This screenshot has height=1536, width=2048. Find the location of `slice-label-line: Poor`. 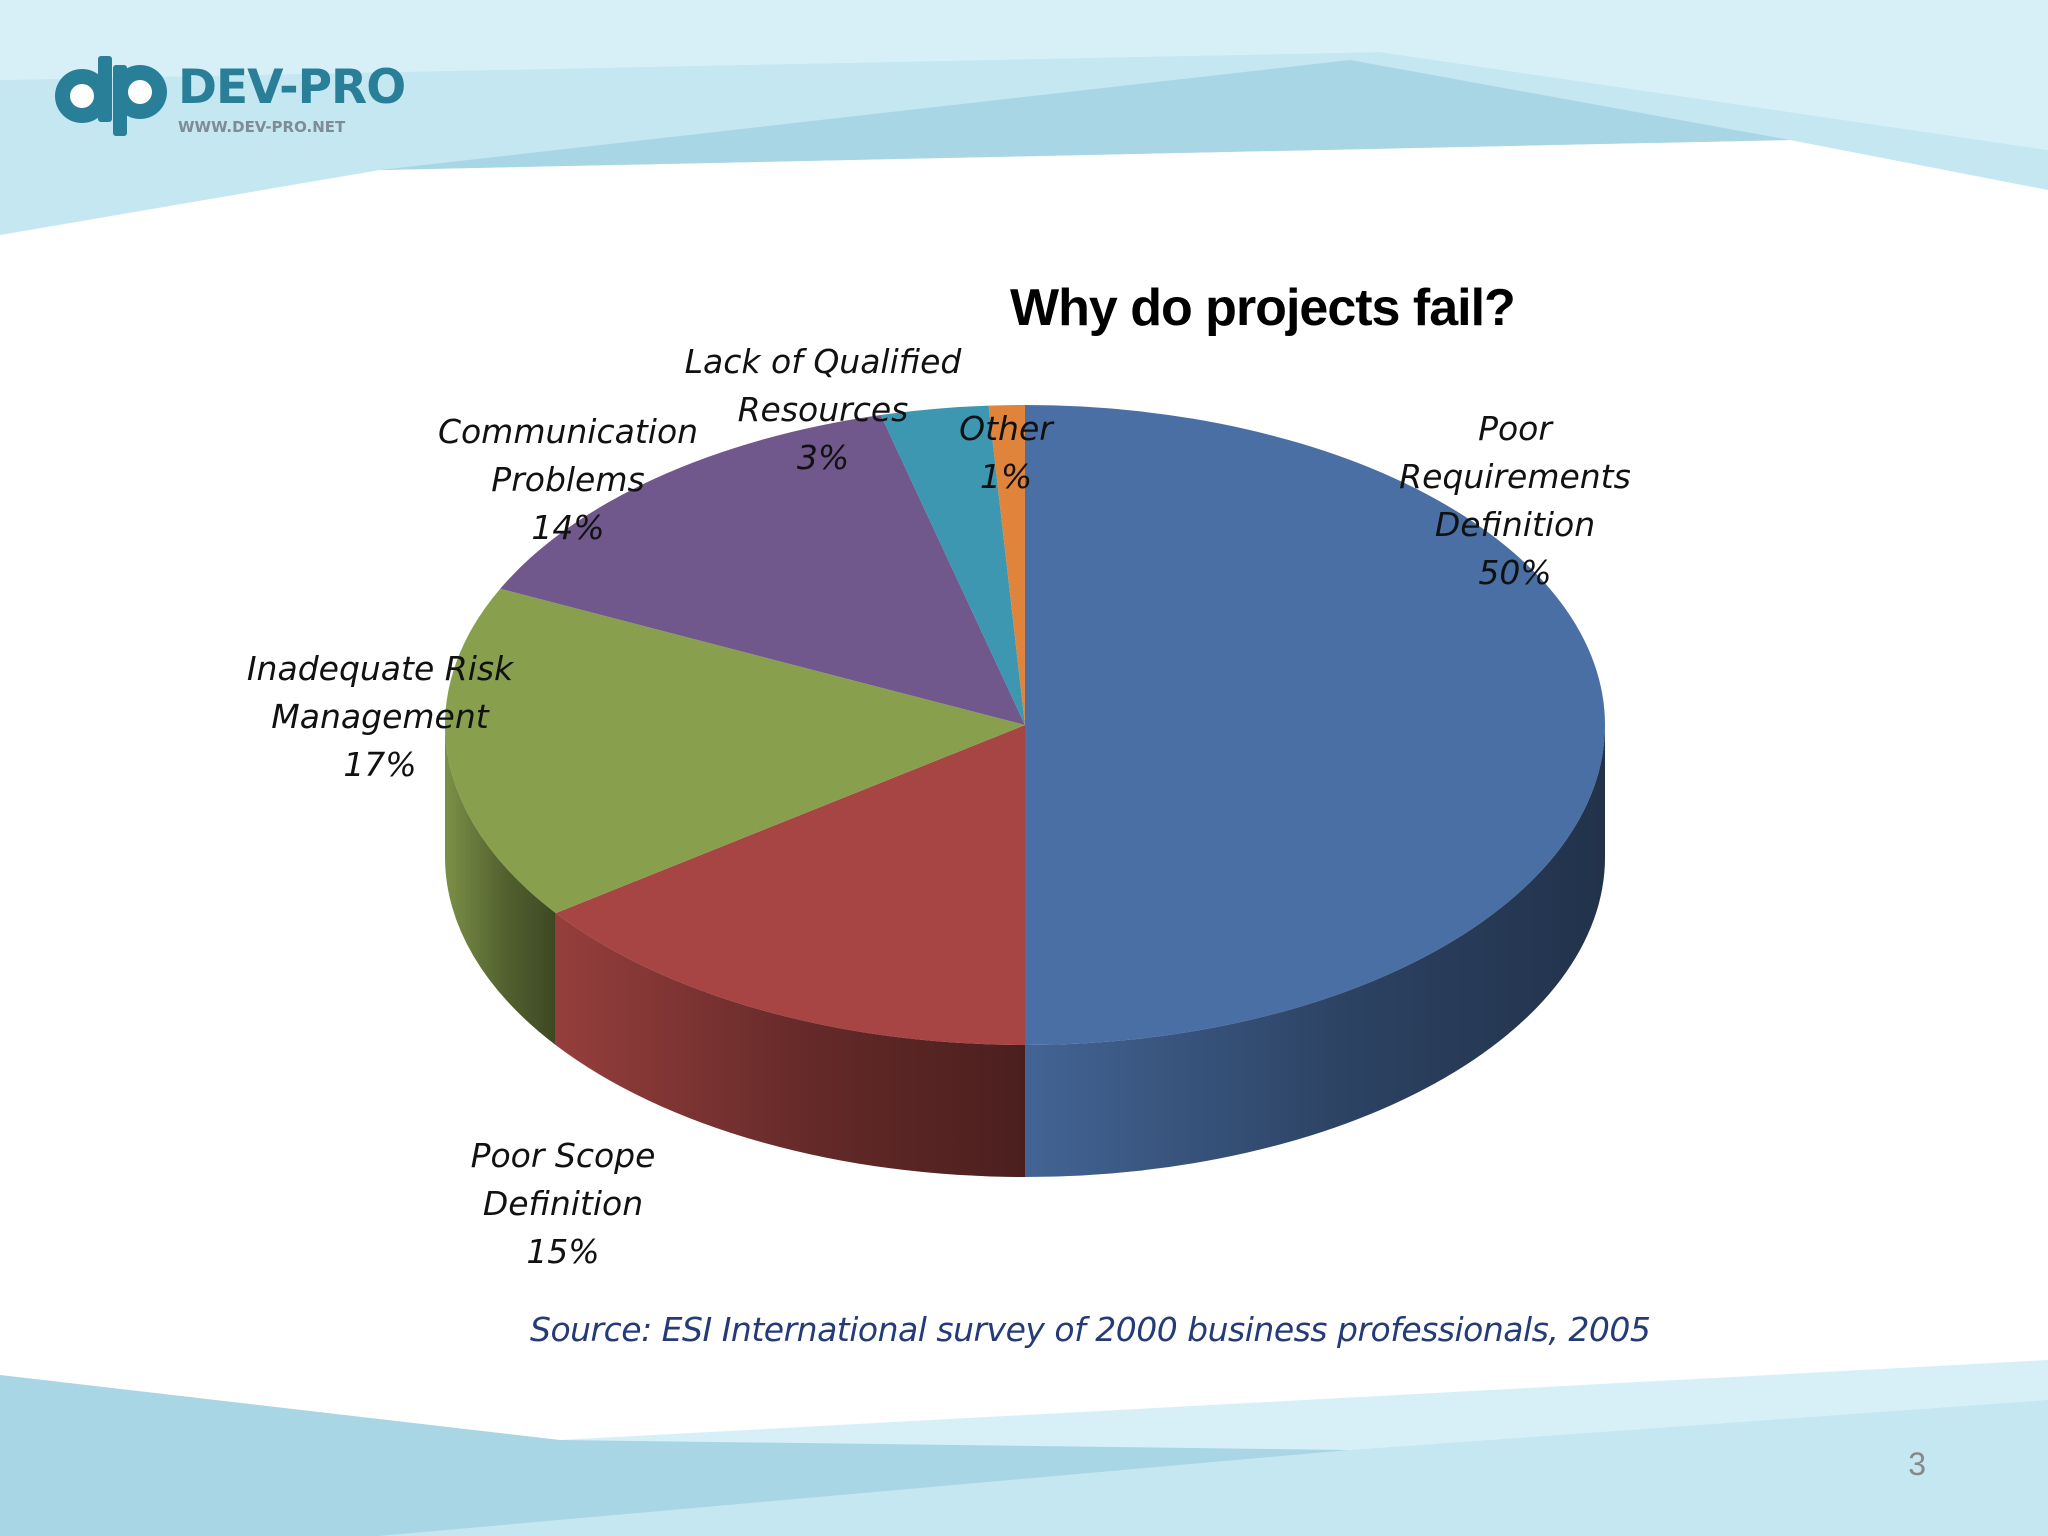

slice-label-line: Poor is located at coordinates (1515, 428).